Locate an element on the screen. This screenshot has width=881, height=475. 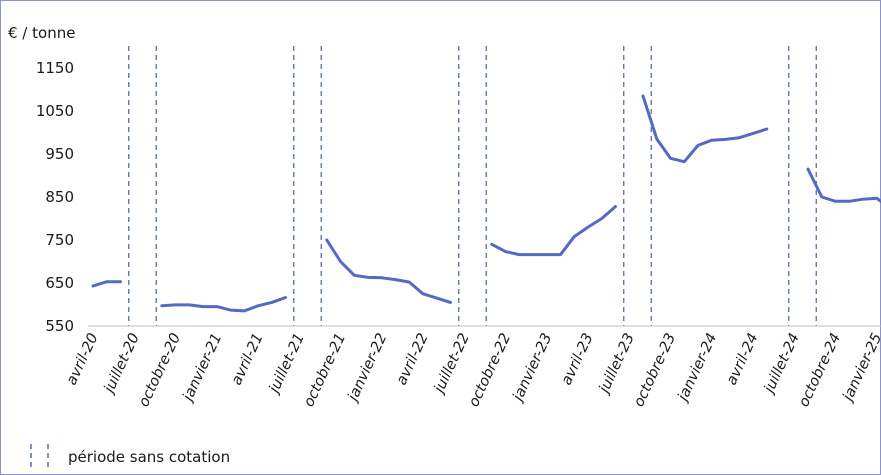
legend-label: période sans cotation is located at coordinates (149, 457).